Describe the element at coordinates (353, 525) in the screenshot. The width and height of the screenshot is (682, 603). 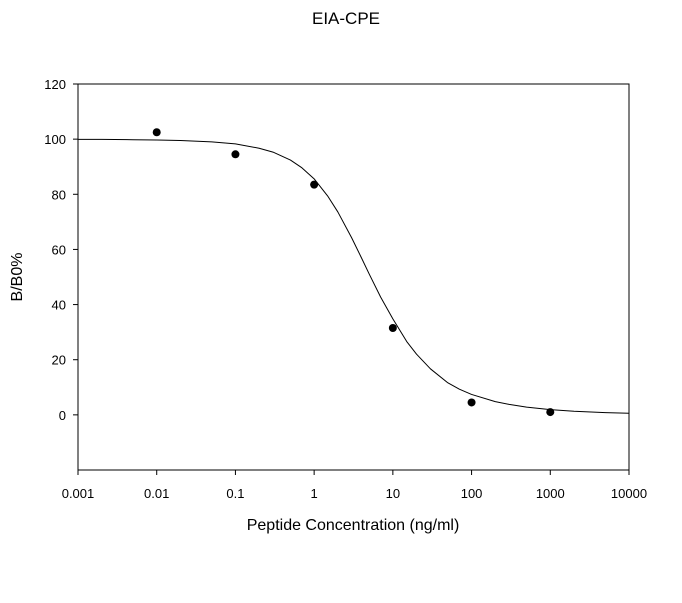
I see `x-axis-label: Peptide Concentration (ng/ml)` at that location.